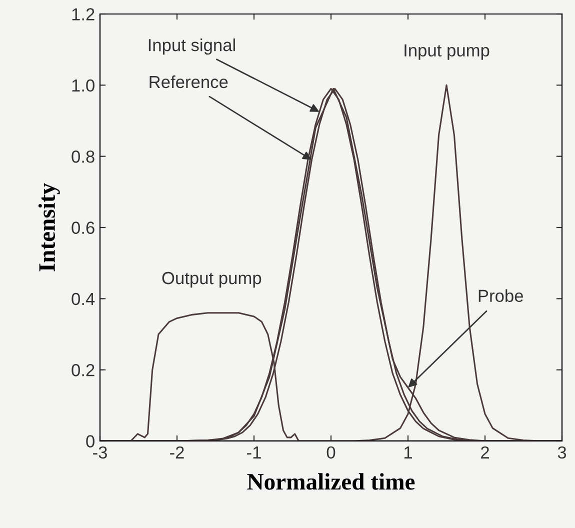  Describe the element at coordinates (83, 156) in the screenshot. I see `y-tick-label: 0.8` at that location.